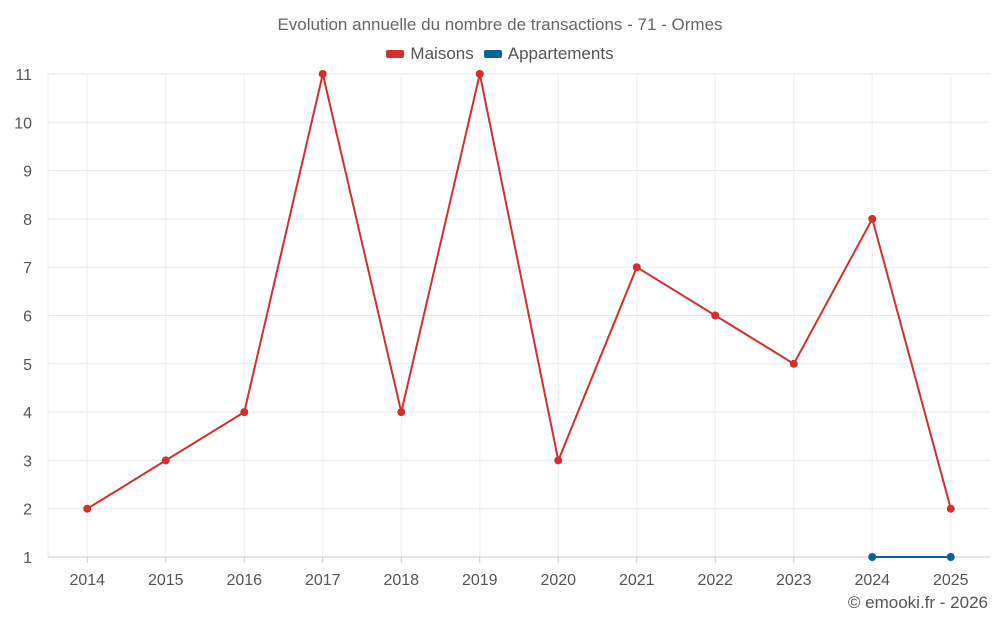 This screenshot has height=625, width=1000. I want to click on x-tick-label: 2014, so click(87, 580).